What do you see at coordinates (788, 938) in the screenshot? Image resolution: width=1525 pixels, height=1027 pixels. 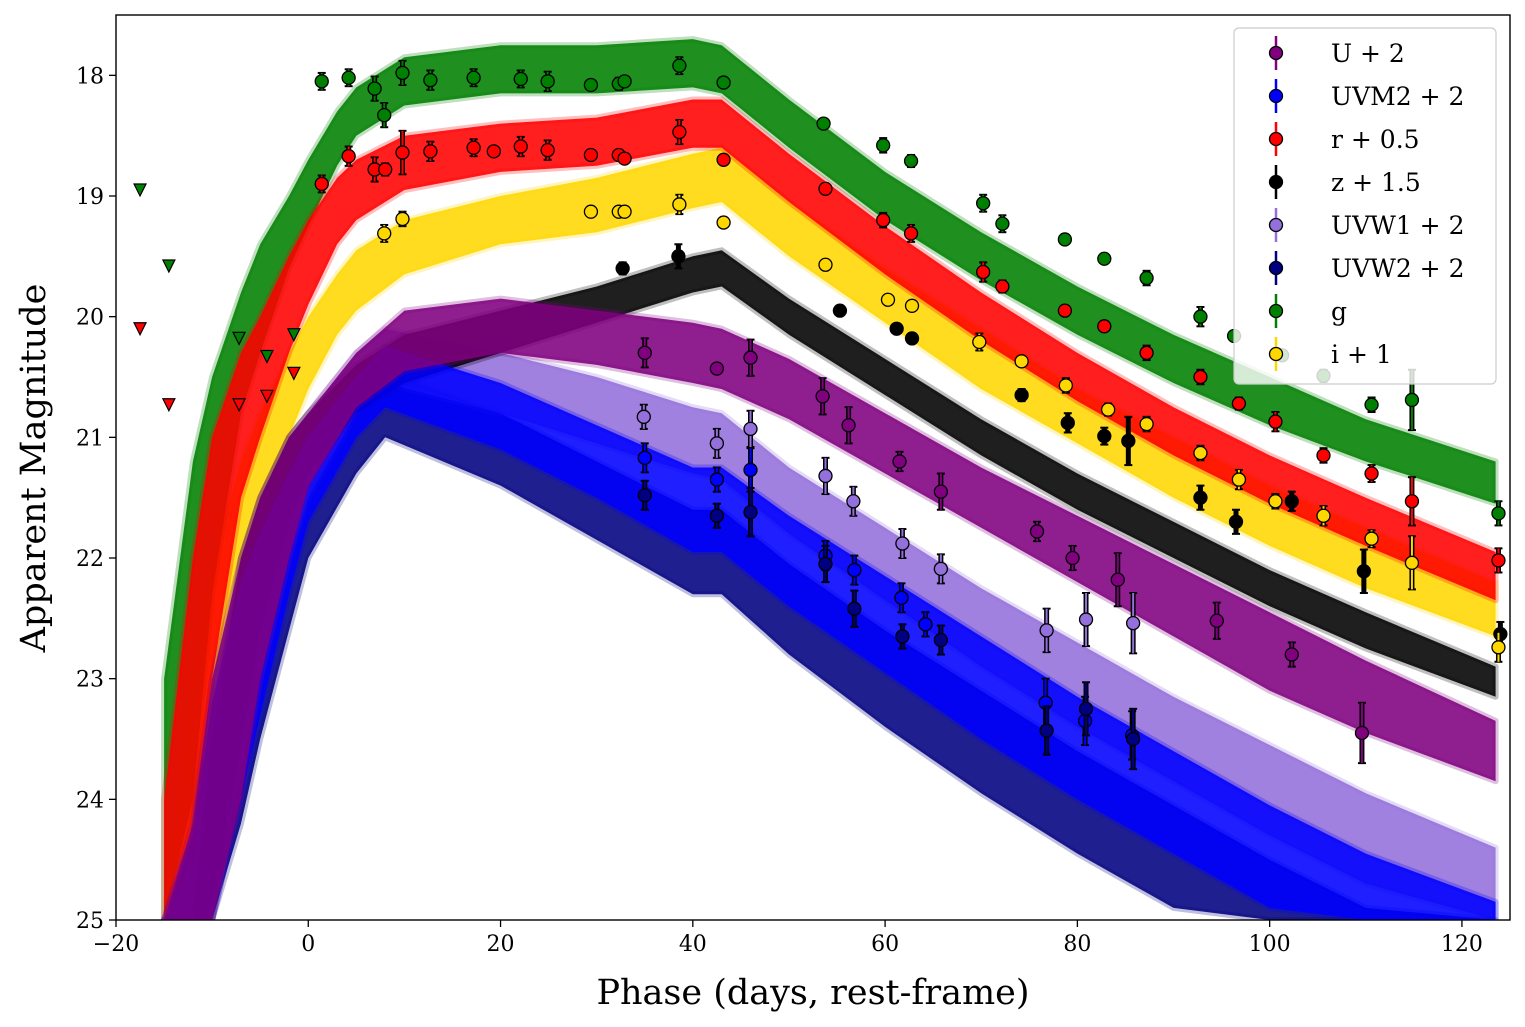 I see `x-axis-ticks: −20 0 20 40 60 80 100 120` at bounding box center [788, 938].